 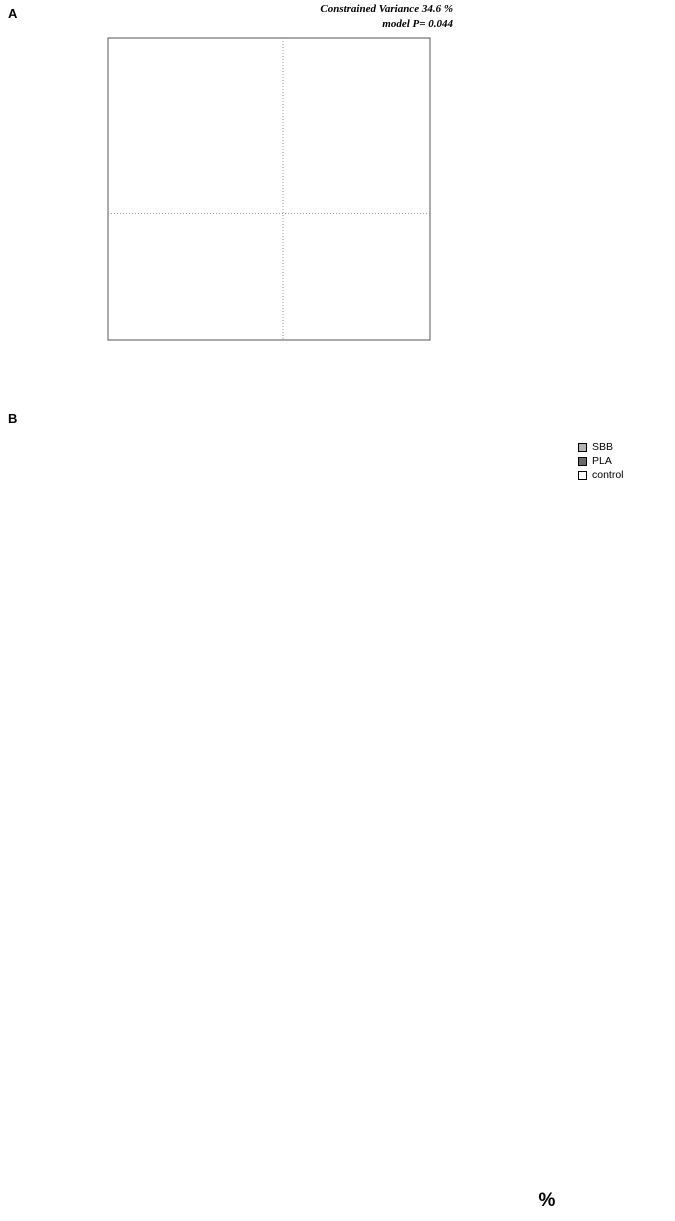 I want to click on panel-a-label: A, so click(x=13, y=13).